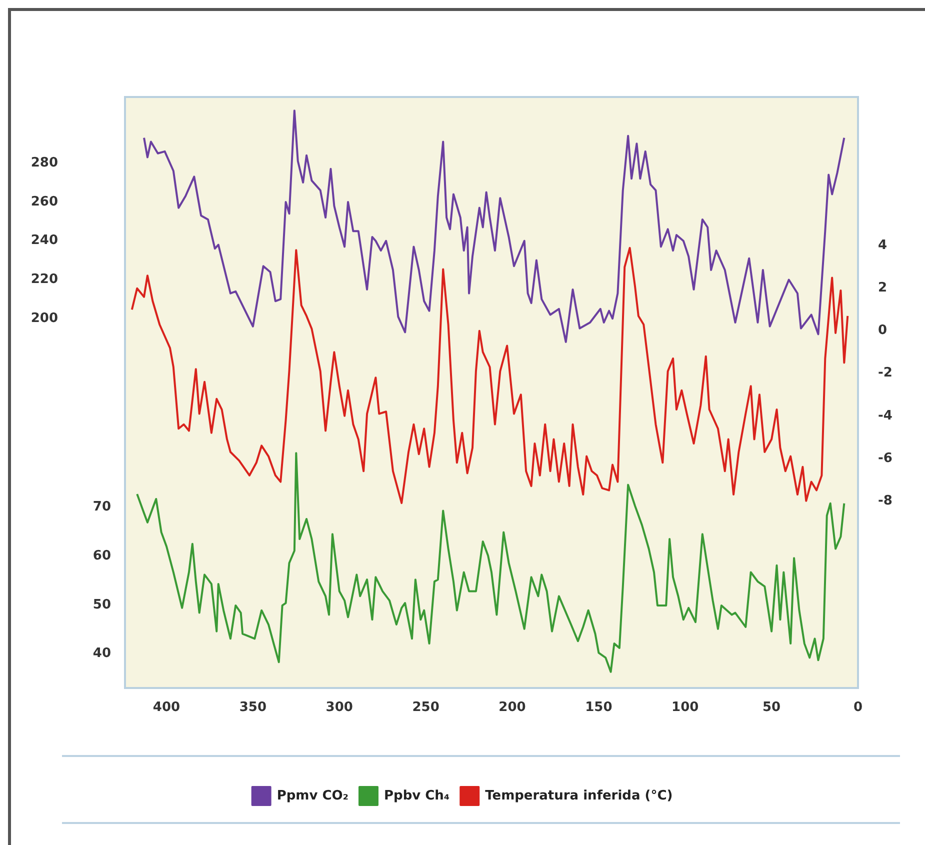  I want to click on y2-tick-label: -6, so click(885, 458).